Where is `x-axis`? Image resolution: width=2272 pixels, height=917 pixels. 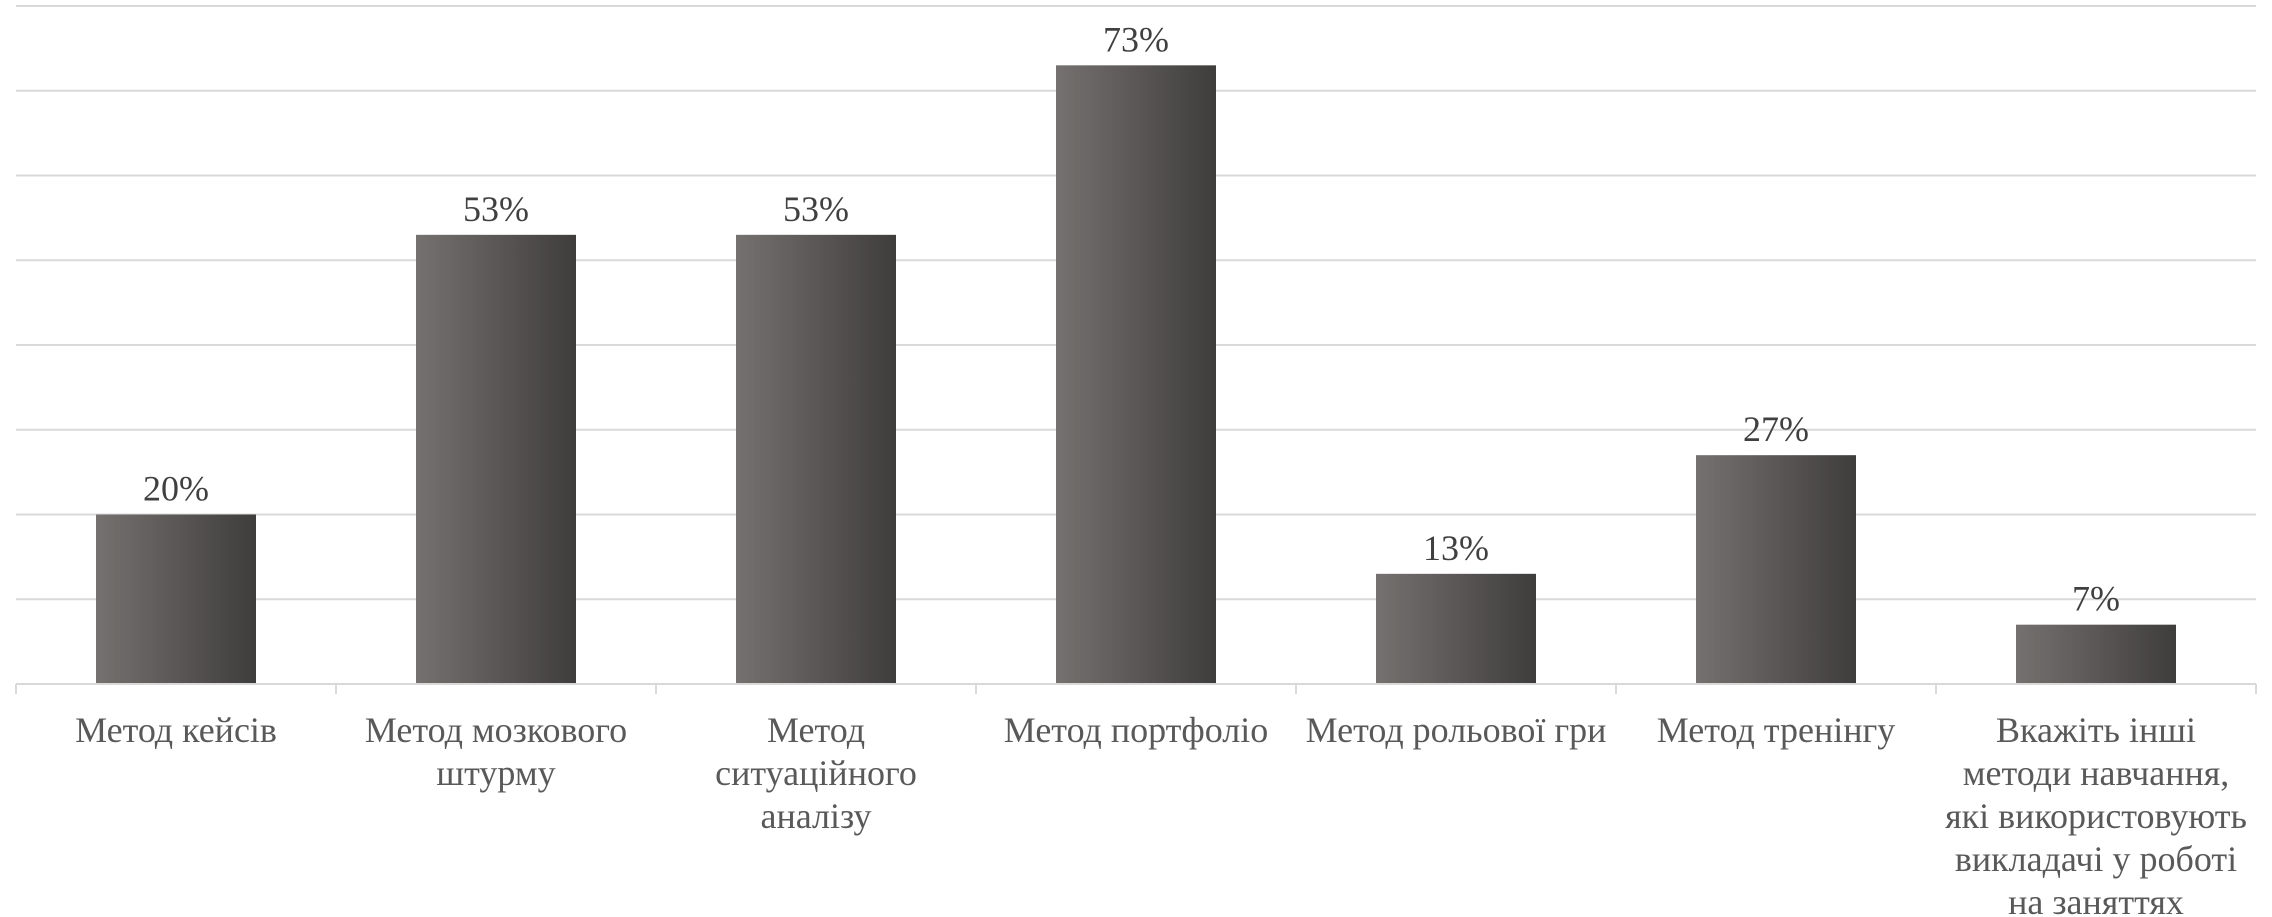 x-axis is located at coordinates (1136, 688).